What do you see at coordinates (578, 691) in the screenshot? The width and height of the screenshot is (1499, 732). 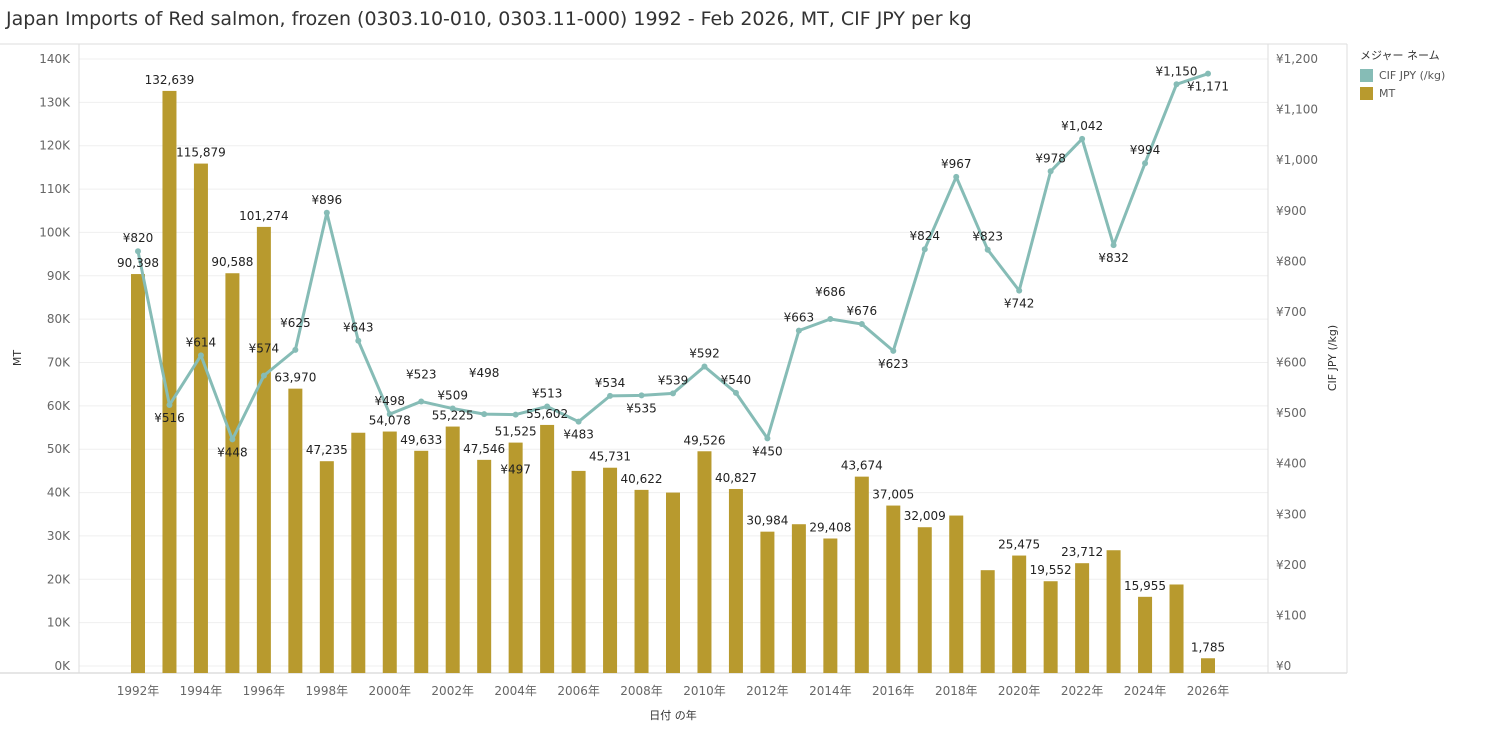 I see `x-tick-label: 2006年` at bounding box center [578, 691].